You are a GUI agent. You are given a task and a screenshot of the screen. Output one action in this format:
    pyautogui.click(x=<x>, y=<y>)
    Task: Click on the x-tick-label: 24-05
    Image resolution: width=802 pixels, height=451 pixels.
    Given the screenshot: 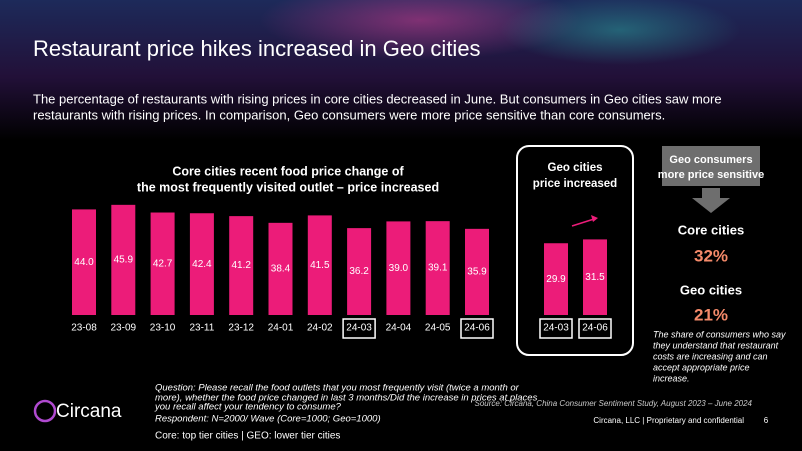 What is the action you would take?
    pyautogui.click(x=438, y=328)
    